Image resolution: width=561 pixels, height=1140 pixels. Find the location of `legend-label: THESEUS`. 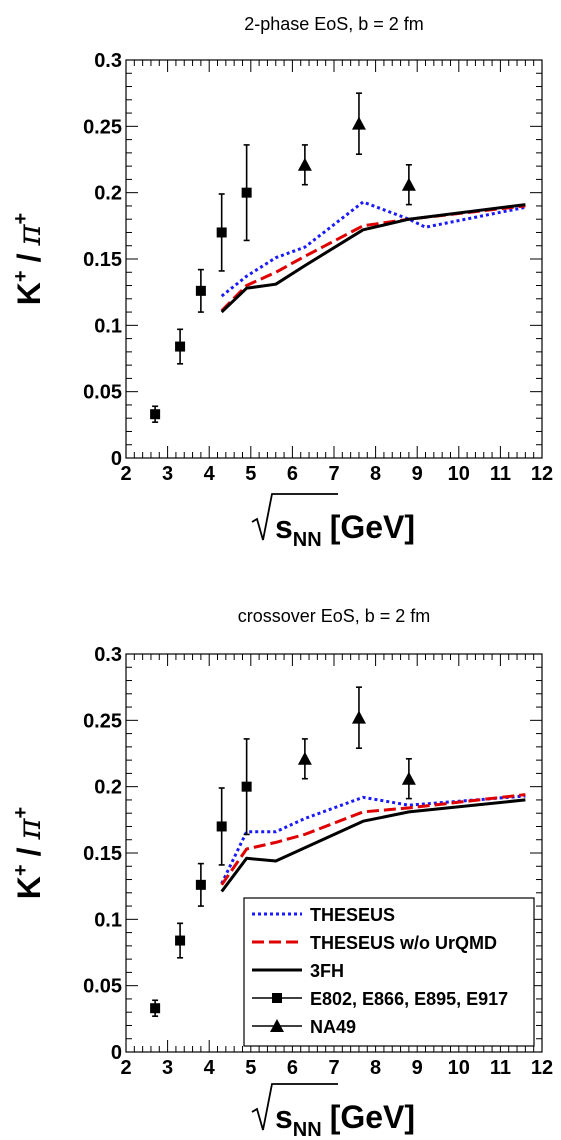

legend-label: THESEUS is located at coordinates (352, 915).